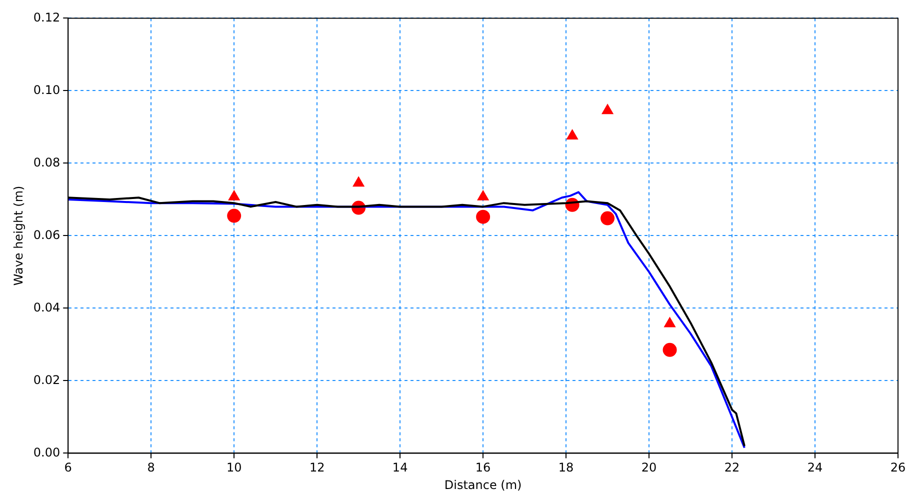 This screenshot has height=501, width=918. What do you see at coordinates (317, 467) in the screenshot?
I see `x-tick-label: 12` at bounding box center [317, 467].